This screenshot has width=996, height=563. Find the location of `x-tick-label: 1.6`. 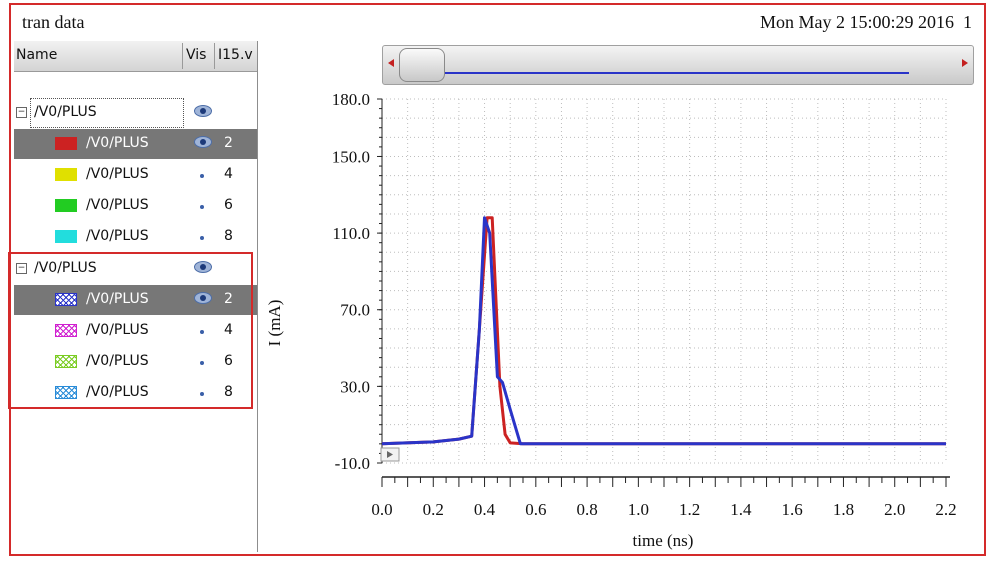

x-tick-label: 1.6 is located at coordinates (792, 509).